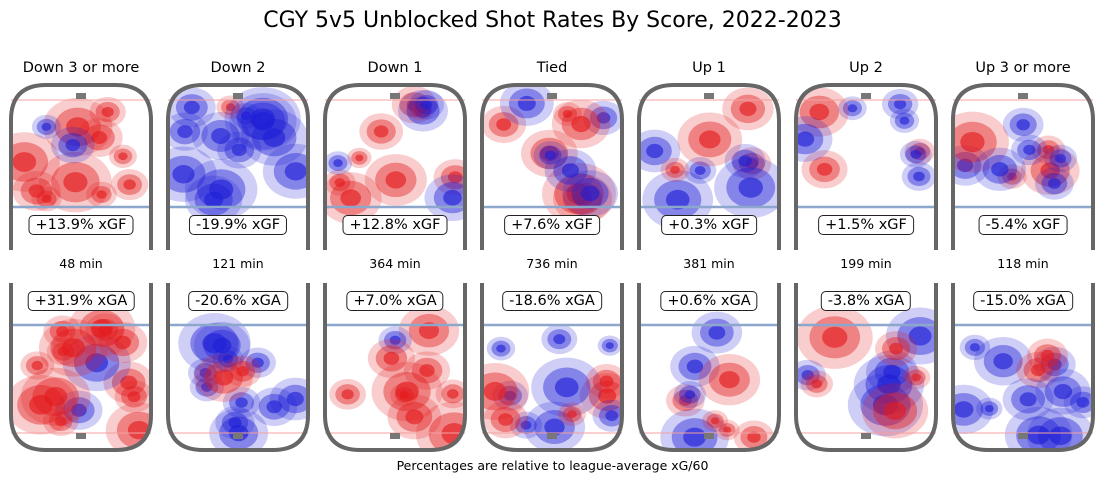  Describe the element at coordinates (238, 225) in the screenshot. I see `xgf-badge: -19.9% xGF` at that location.